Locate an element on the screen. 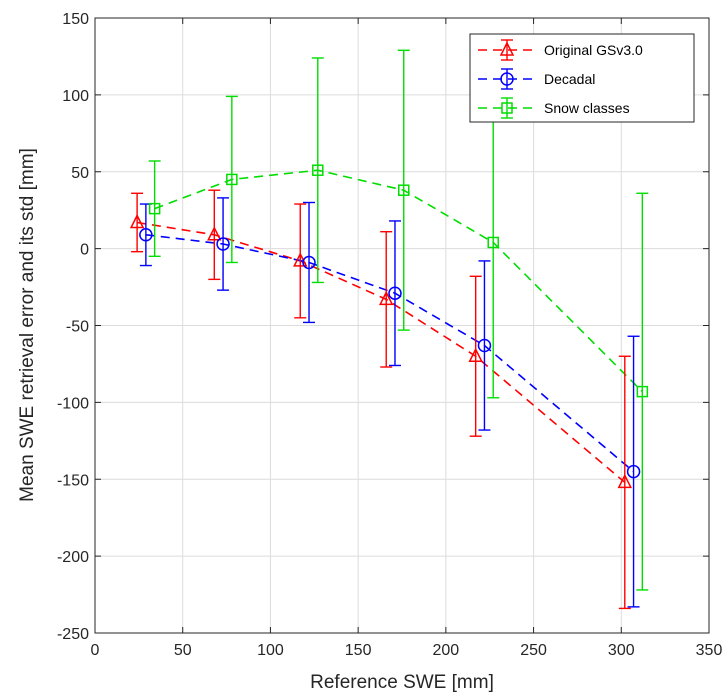 The height and width of the screenshot is (699, 728). y-tick-label: 50 is located at coordinates (80, 173).